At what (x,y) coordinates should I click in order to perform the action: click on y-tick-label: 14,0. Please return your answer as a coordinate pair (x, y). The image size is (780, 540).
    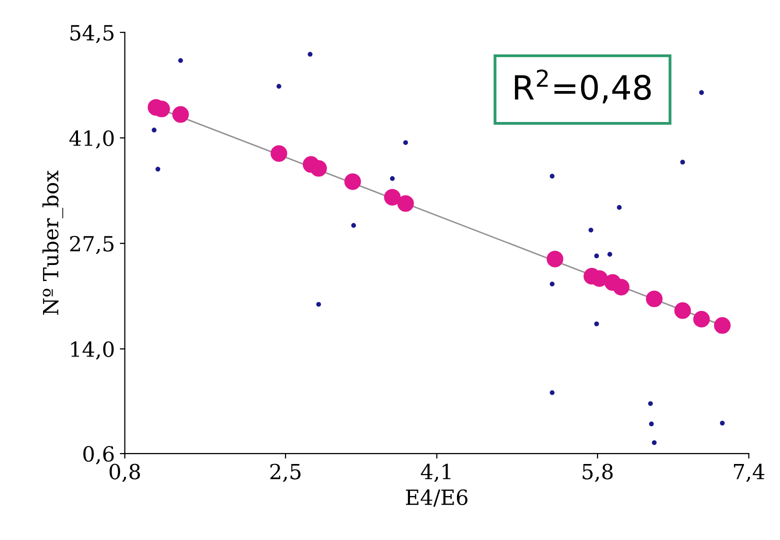
    Looking at the image, I should click on (92, 350).